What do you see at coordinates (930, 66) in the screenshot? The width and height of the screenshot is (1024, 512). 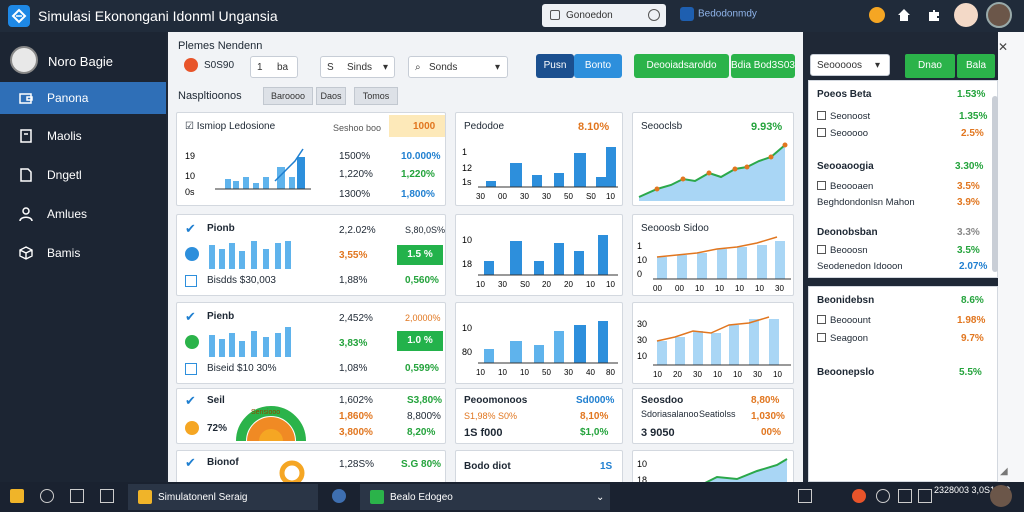 I see `dnao-button: Dnao` at bounding box center [930, 66].